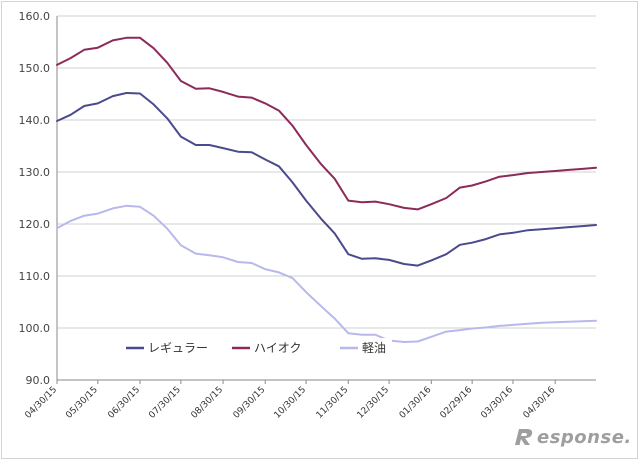 The image size is (640, 461). Describe the element at coordinates (124, 403) in the screenshot. I see `x-tick-label: 06/30/15` at that location.